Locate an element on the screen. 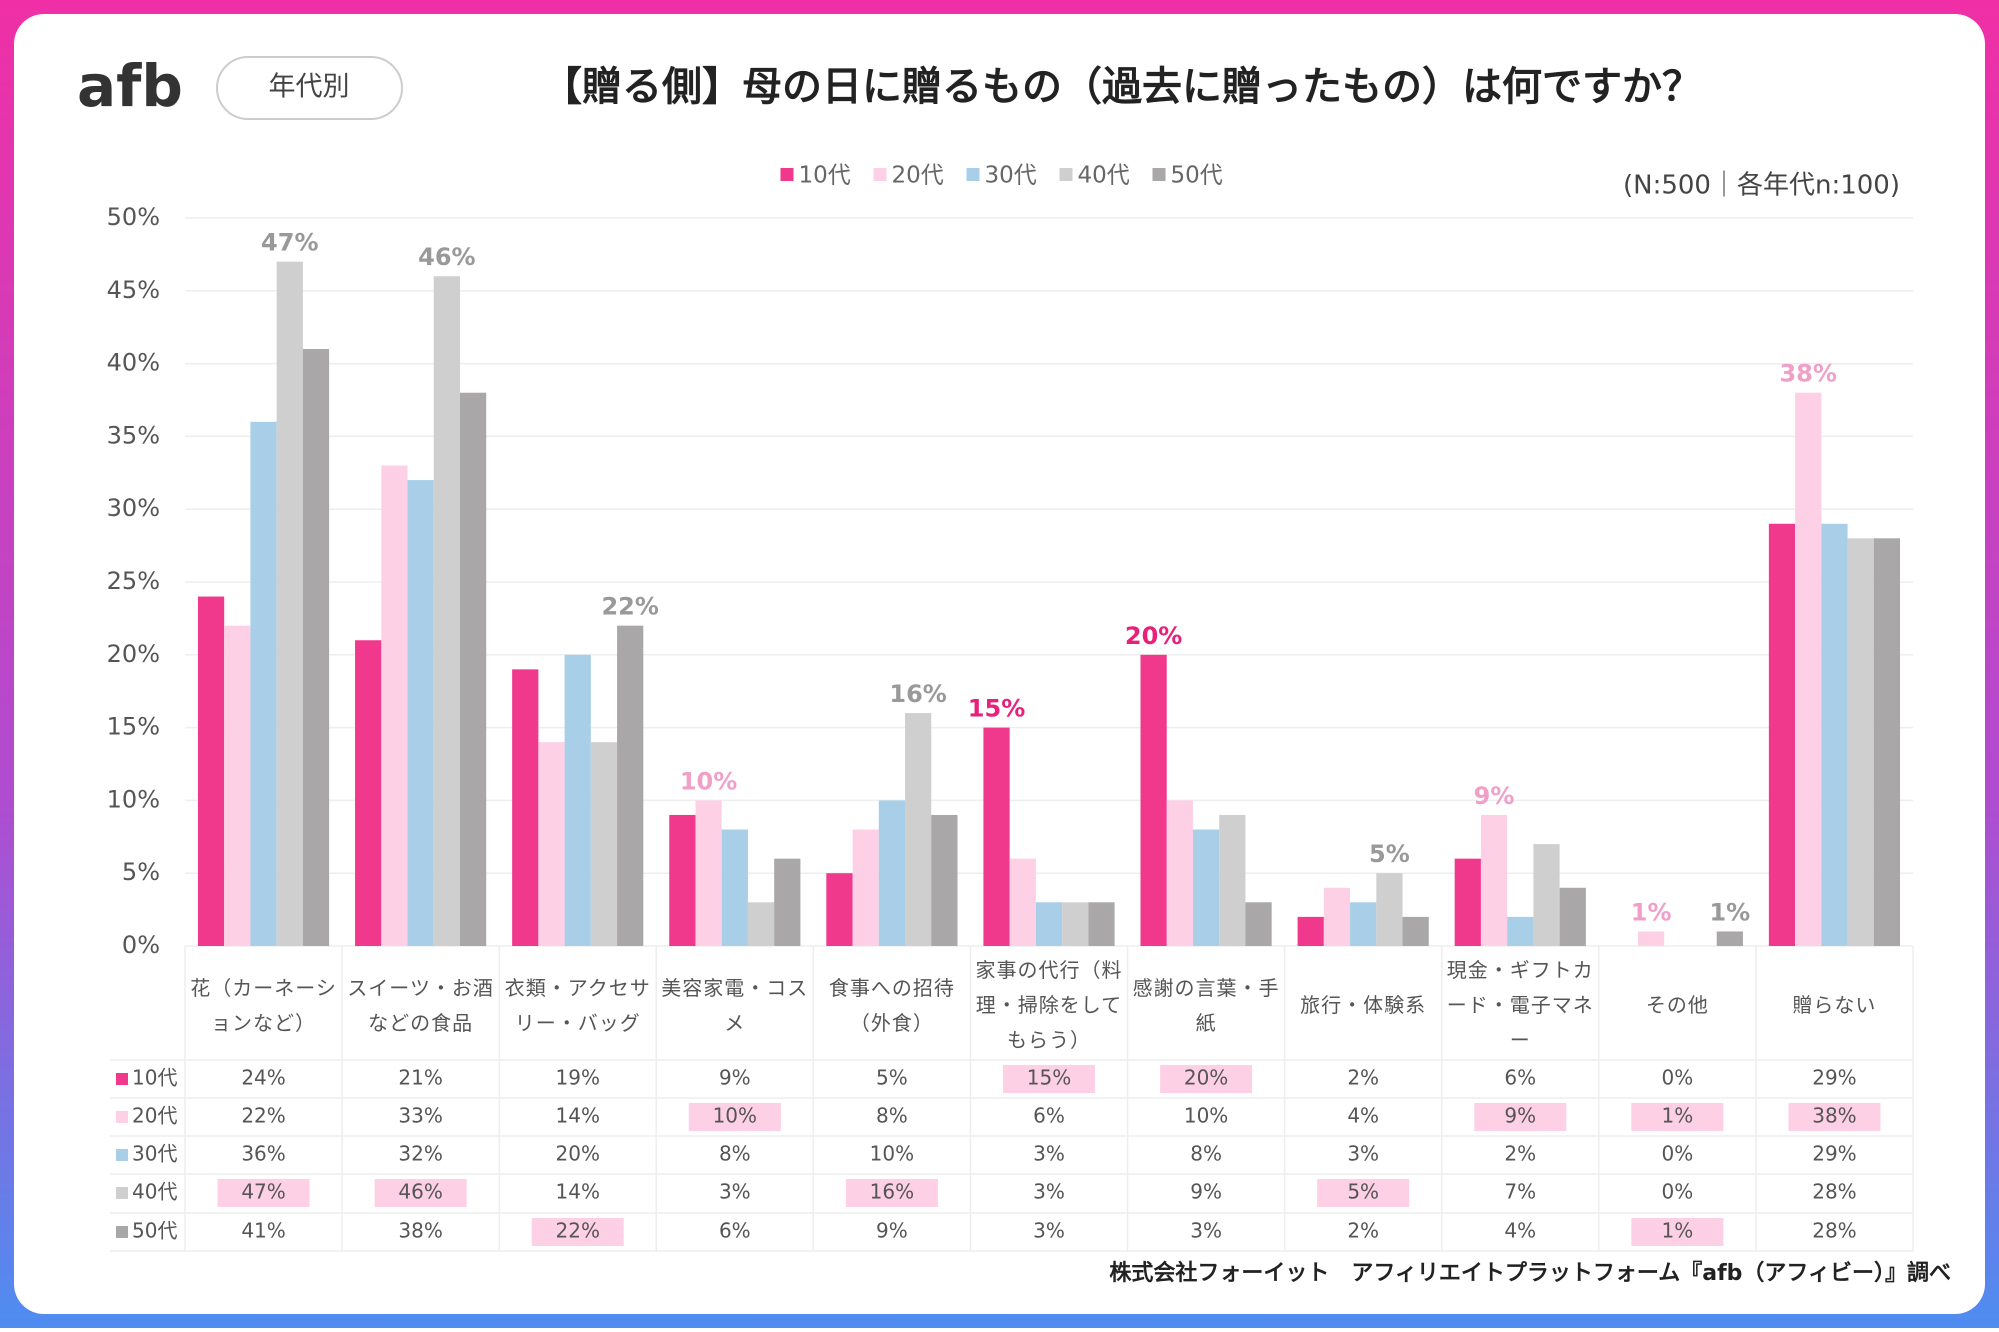 This screenshot has width=1999, height=1332. bar-value-label: 15% is located at coordinates (996, 709).